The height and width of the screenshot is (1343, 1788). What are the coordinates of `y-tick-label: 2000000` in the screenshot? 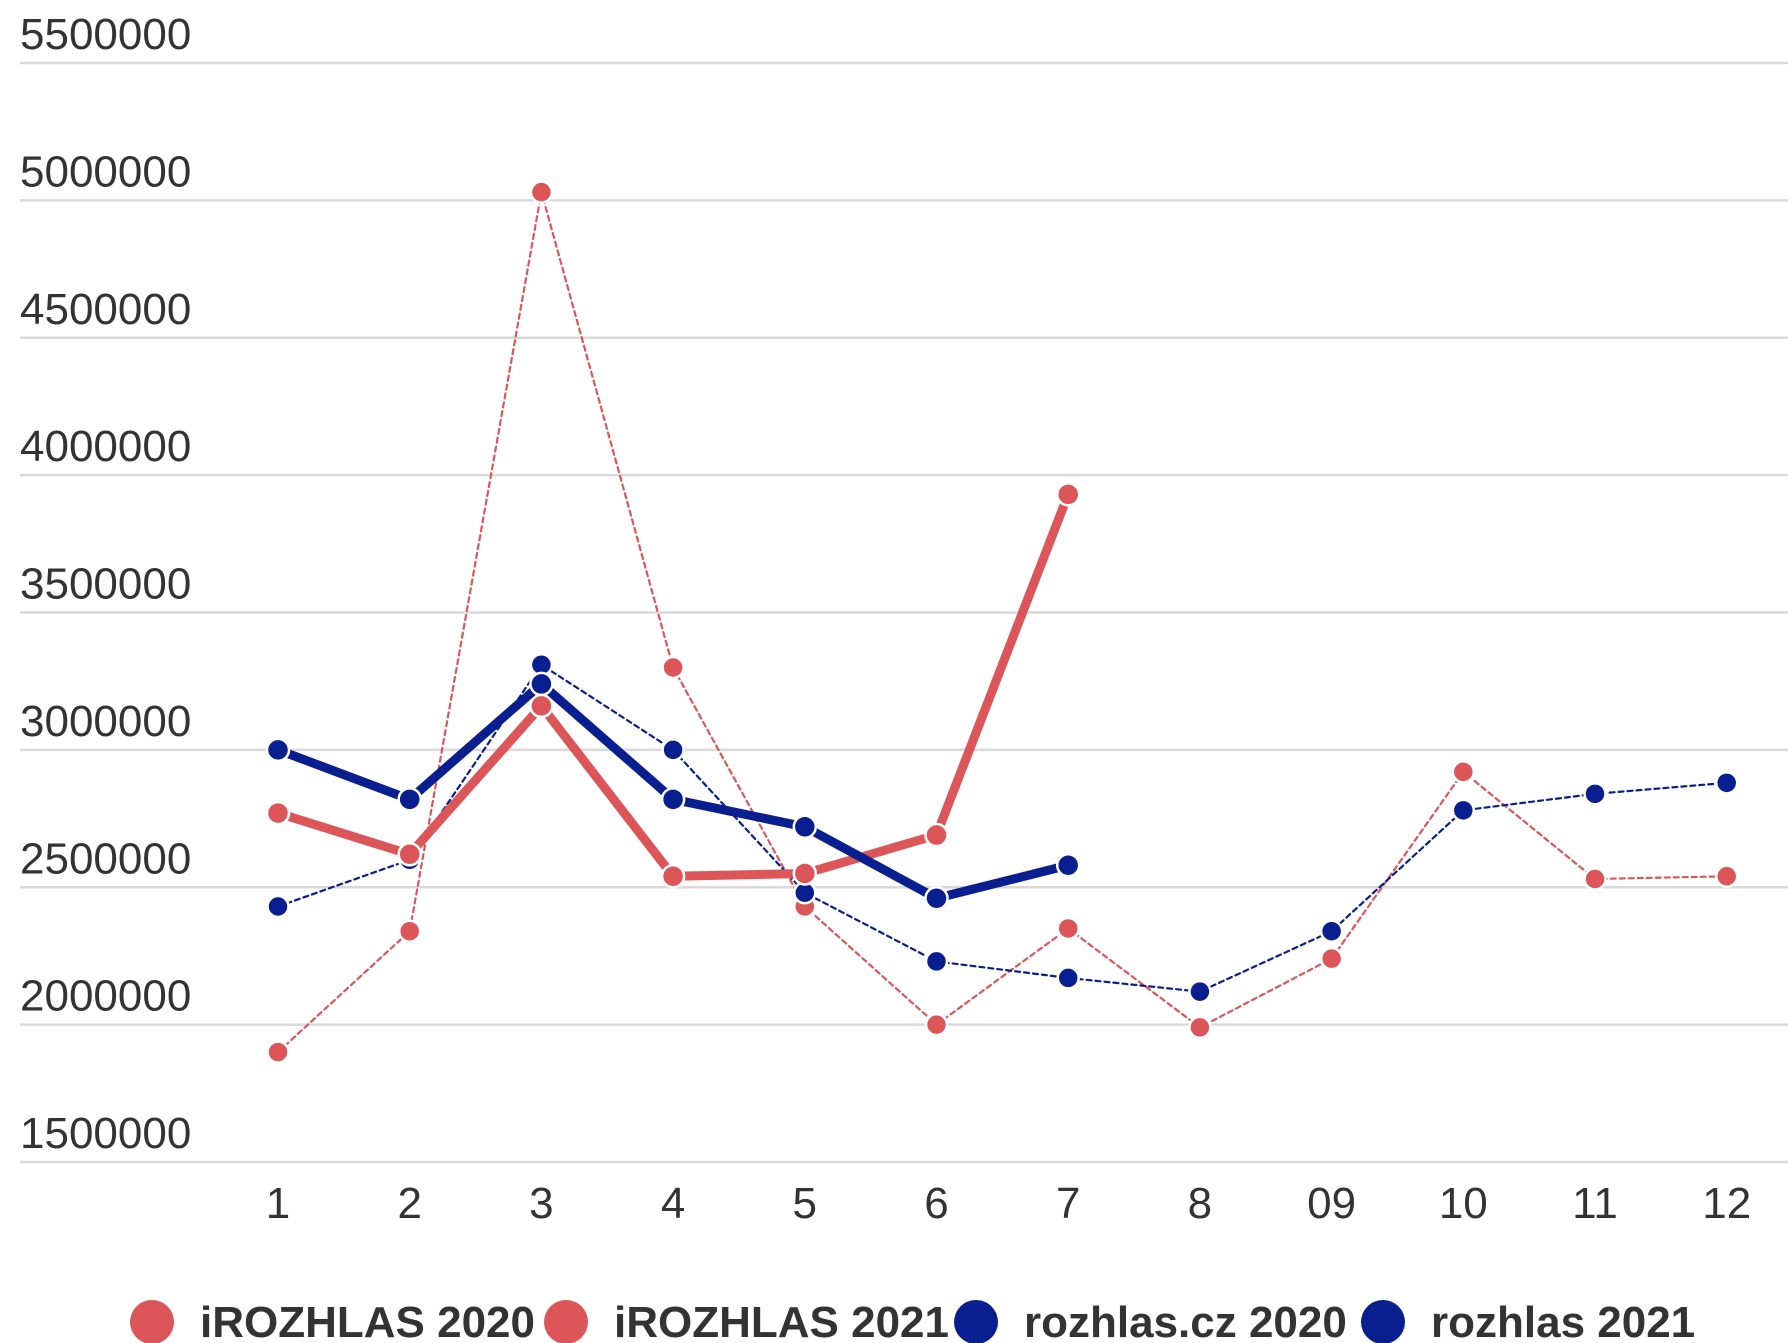 It's located at (105, 996).